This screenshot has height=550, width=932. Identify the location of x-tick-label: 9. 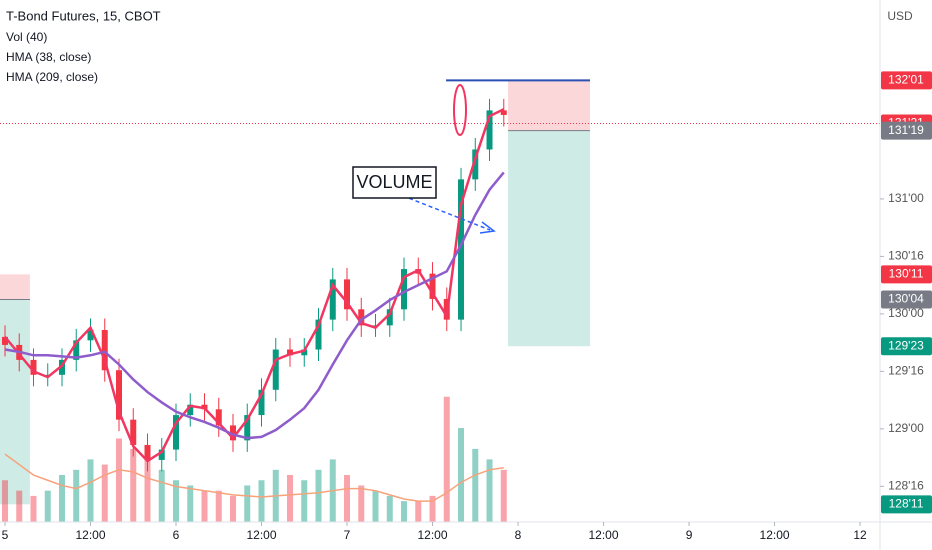
(689, 535).